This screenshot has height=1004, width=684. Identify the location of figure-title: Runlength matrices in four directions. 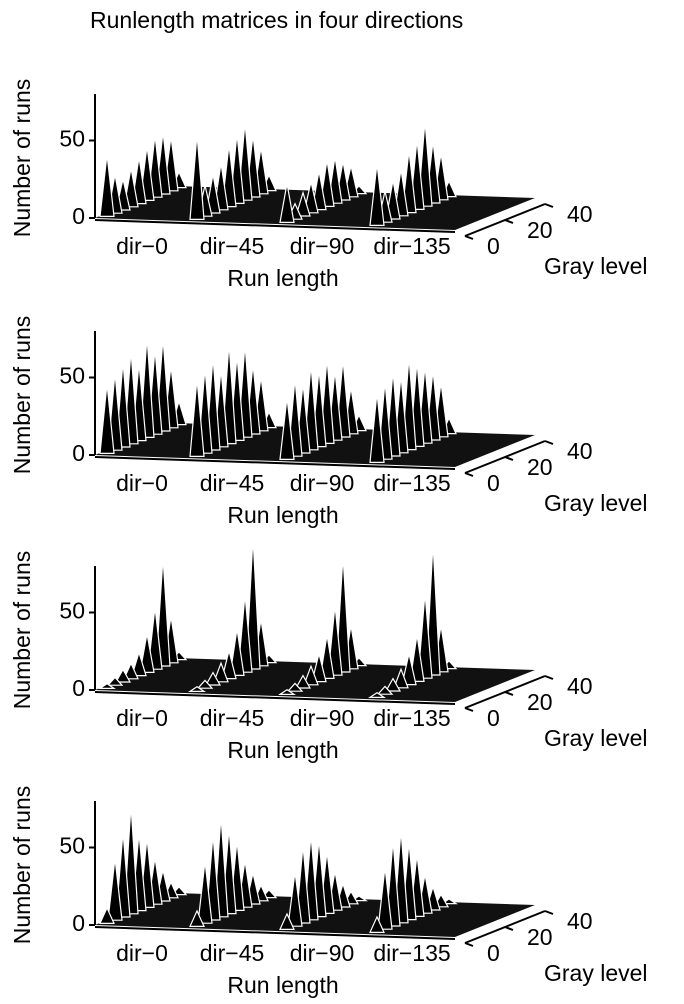
(276, 20).